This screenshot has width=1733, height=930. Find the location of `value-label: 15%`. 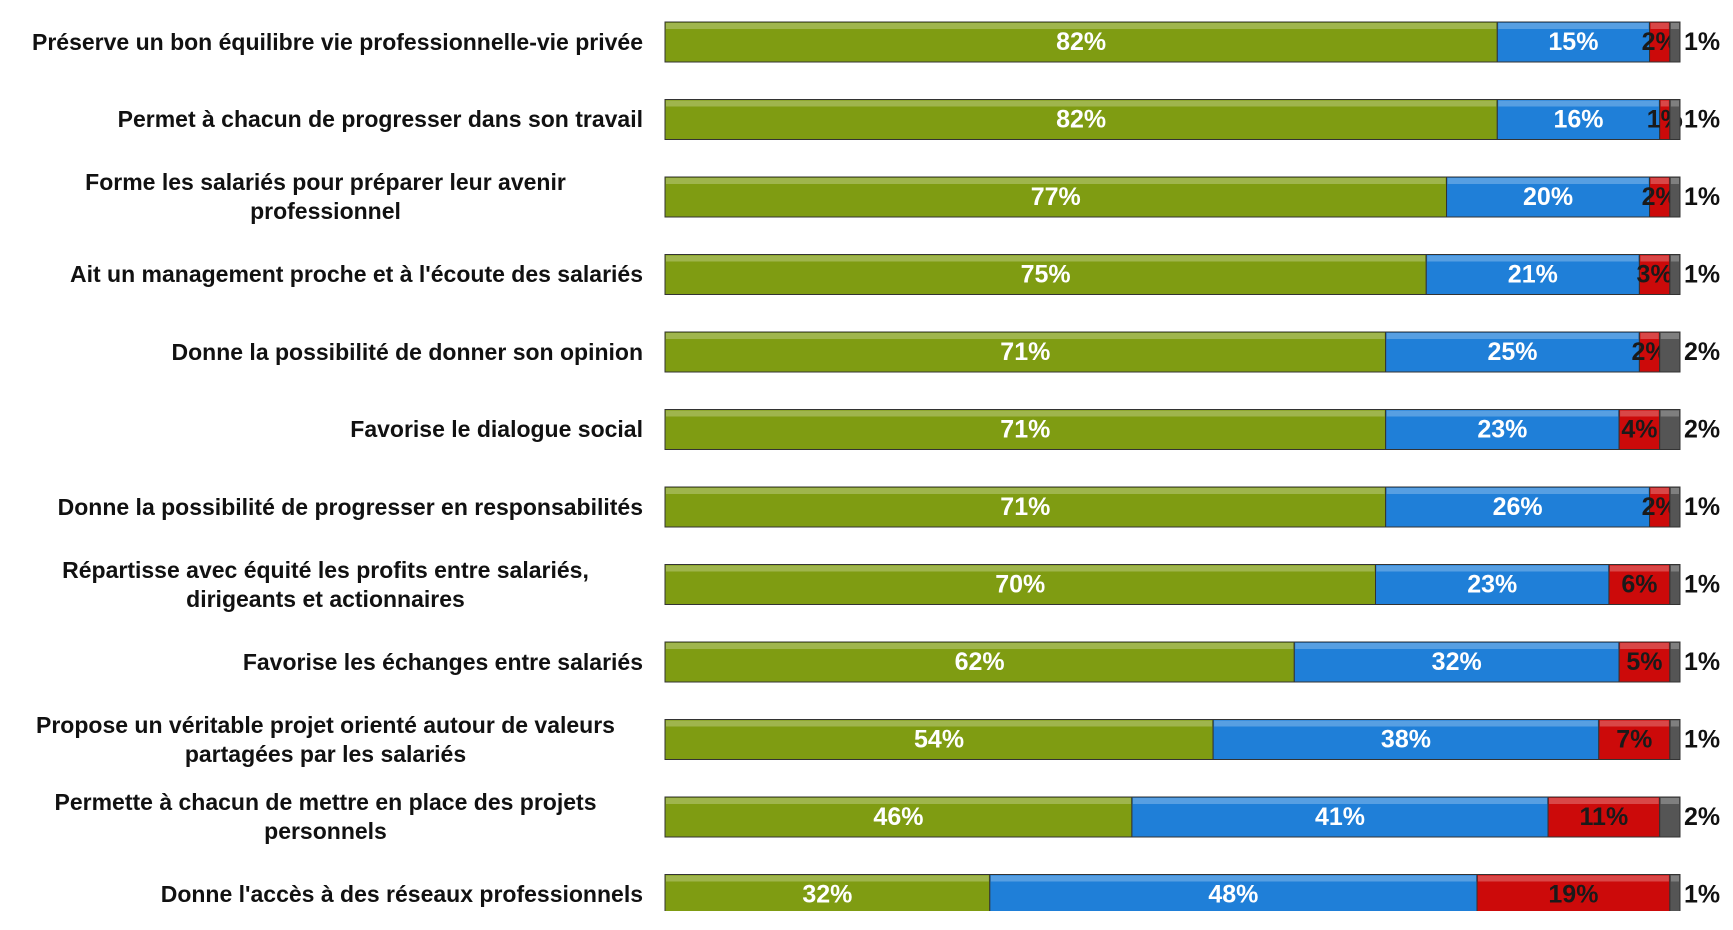

value-label: 15% is located at coordinates (1573, 42).